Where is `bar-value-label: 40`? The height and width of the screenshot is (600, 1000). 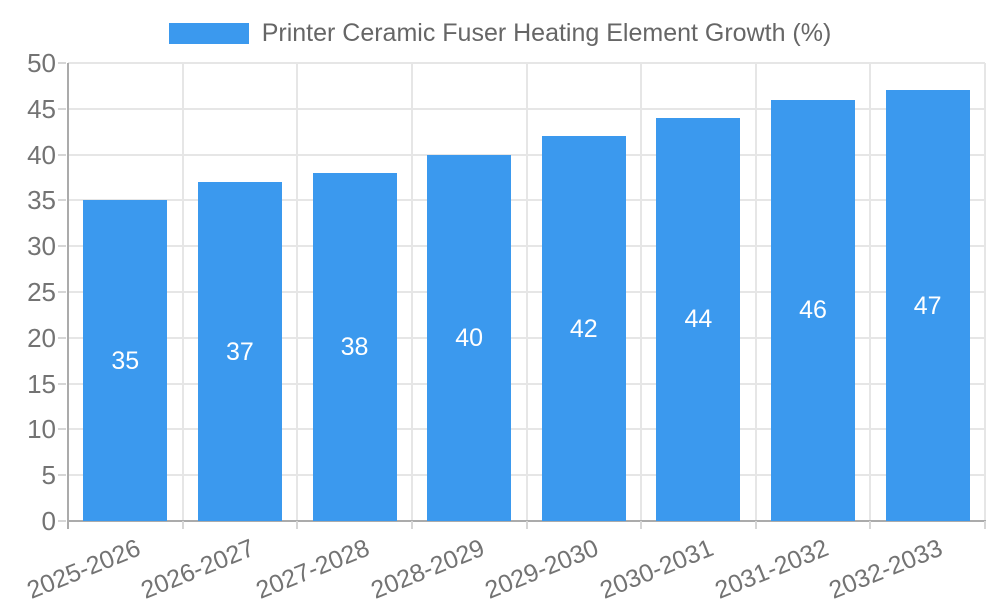
bar-value-label: 40 is located at coordinates (469, 337).